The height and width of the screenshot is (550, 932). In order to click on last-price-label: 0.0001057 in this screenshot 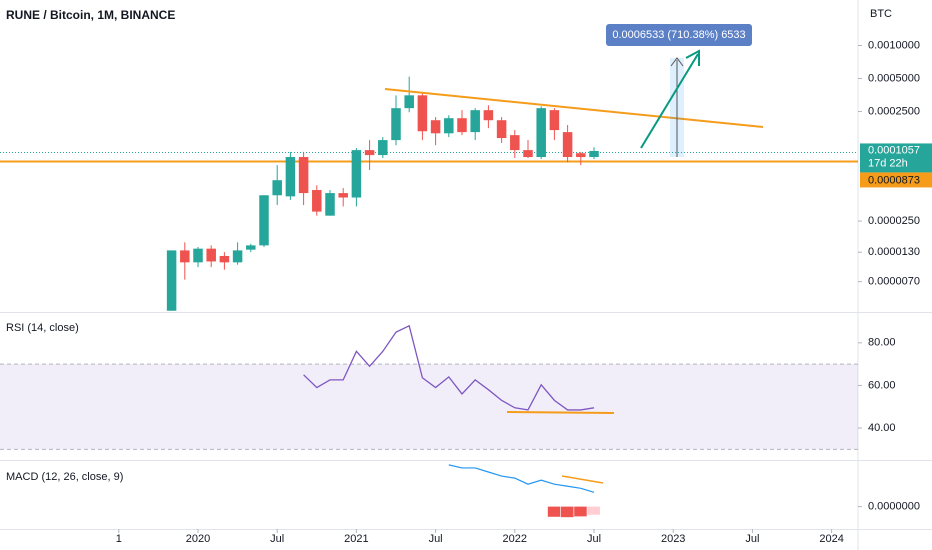, I will do `click(894, 150)`.